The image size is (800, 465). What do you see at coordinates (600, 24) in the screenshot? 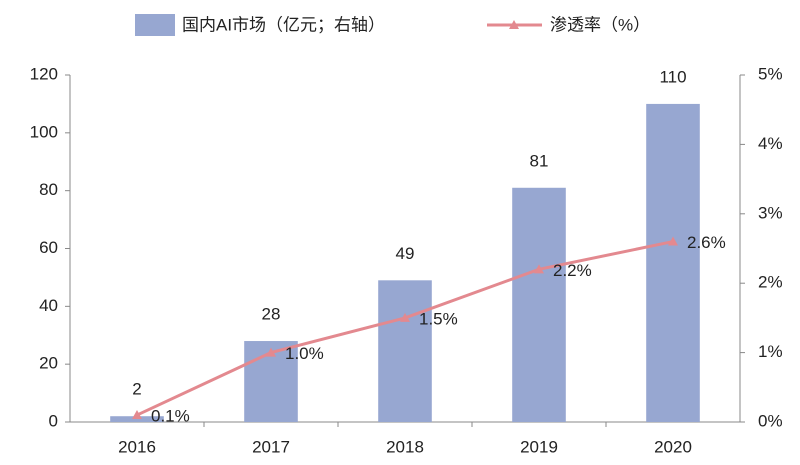
I see `legend-label: 渗透率（%）` at bounding box center [600, 24].